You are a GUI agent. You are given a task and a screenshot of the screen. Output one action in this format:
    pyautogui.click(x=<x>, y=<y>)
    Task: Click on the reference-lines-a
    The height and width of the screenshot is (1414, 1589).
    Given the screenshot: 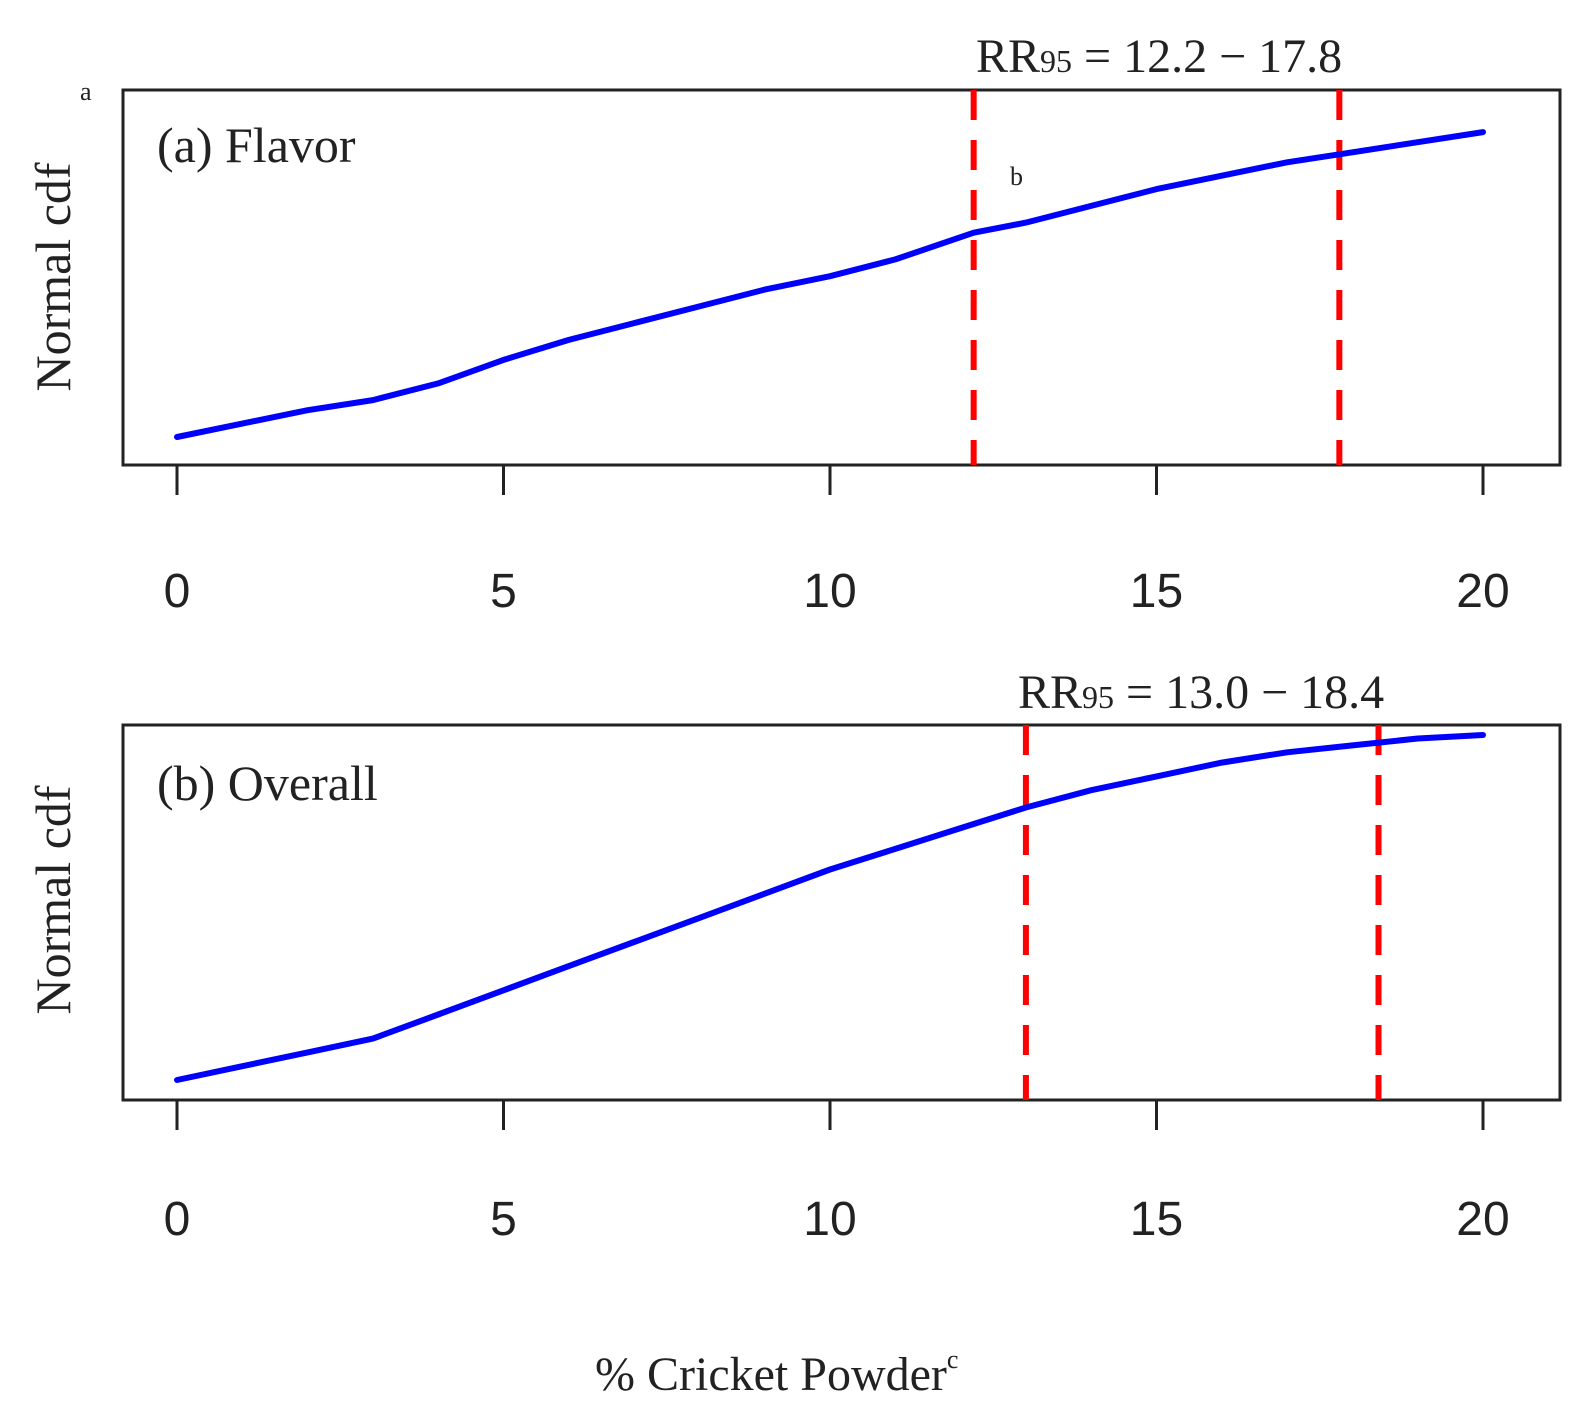 What is the action you would take?
    pyautogui.click(x=1156, y=277)
    